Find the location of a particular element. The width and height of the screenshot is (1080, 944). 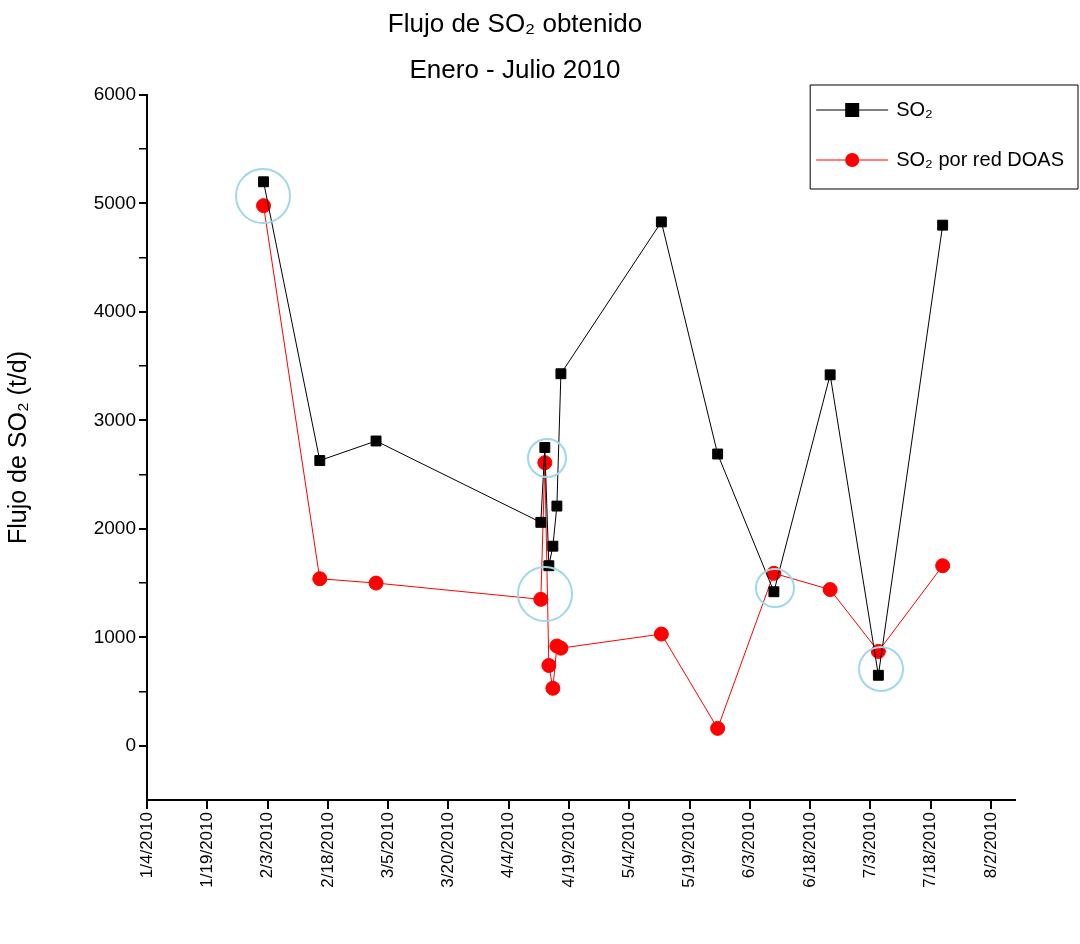

chart-subtitle: Enero - Julio 2010 is located at coordinates (515, 69).